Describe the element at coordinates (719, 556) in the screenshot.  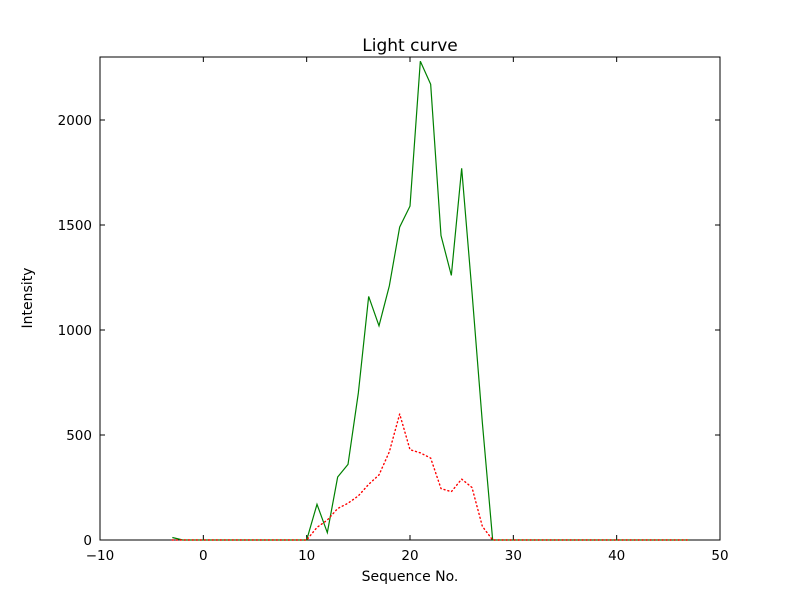
I see `x-tick-label: 50` at that location.